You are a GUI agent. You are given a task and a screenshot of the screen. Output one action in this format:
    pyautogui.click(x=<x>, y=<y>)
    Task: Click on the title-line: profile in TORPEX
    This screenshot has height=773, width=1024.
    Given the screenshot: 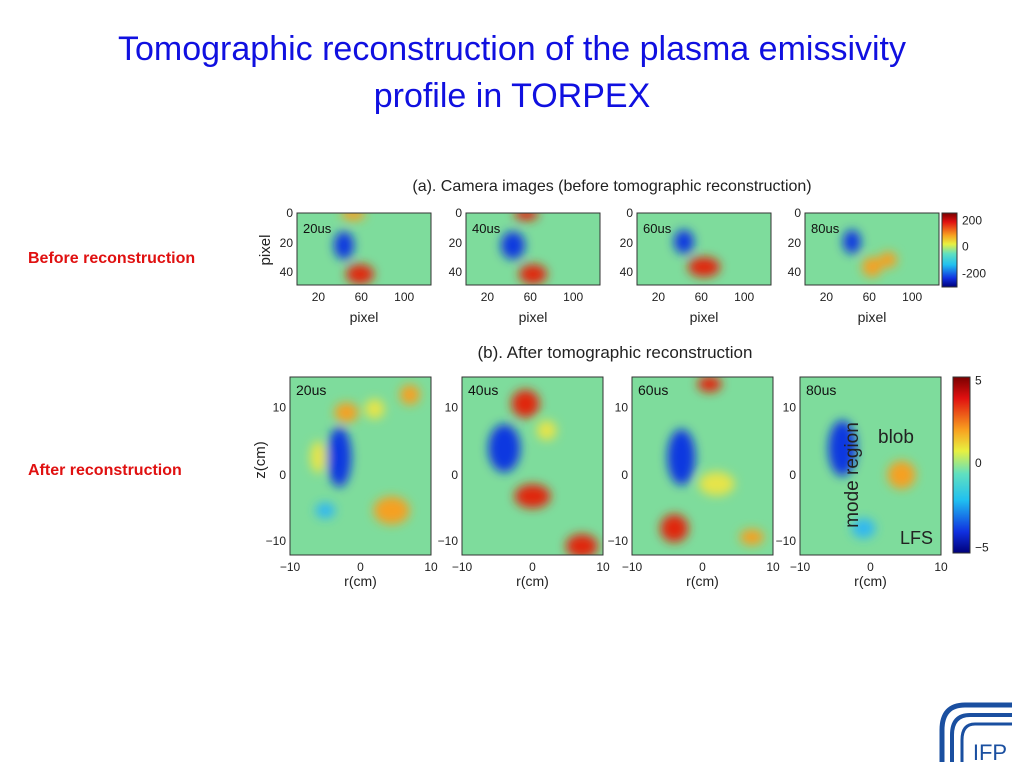 What is the action you would take?
    pyautogui.click(x=512, y=96)
    